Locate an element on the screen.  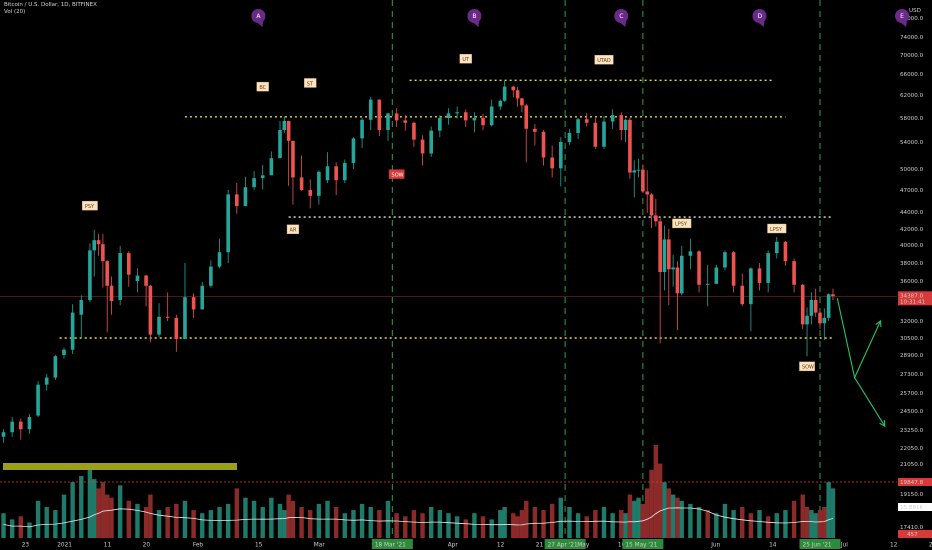
x-axis-tick-label: 12 is located at coordinates (501, 546).